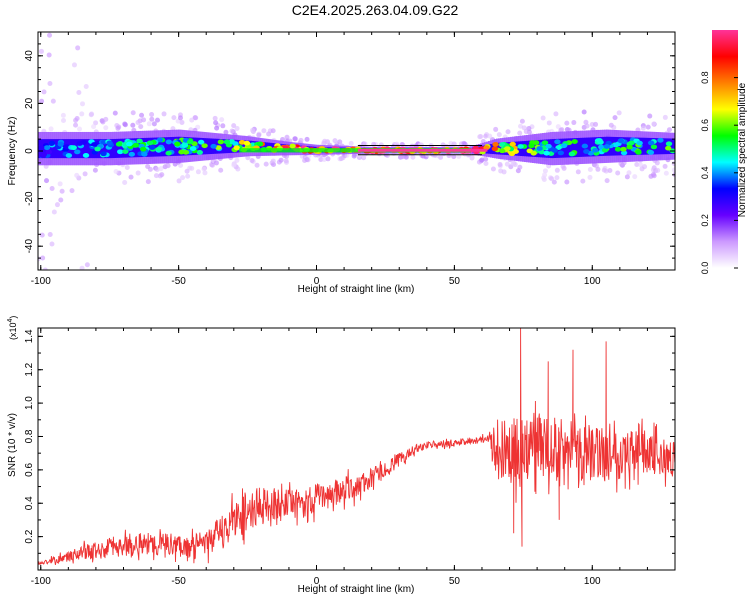 This screenshot has width=750, height=600. Describe the element at coordinates (29, 336) in the screenshot. I see `y-tick-label: 1.4` at that location.